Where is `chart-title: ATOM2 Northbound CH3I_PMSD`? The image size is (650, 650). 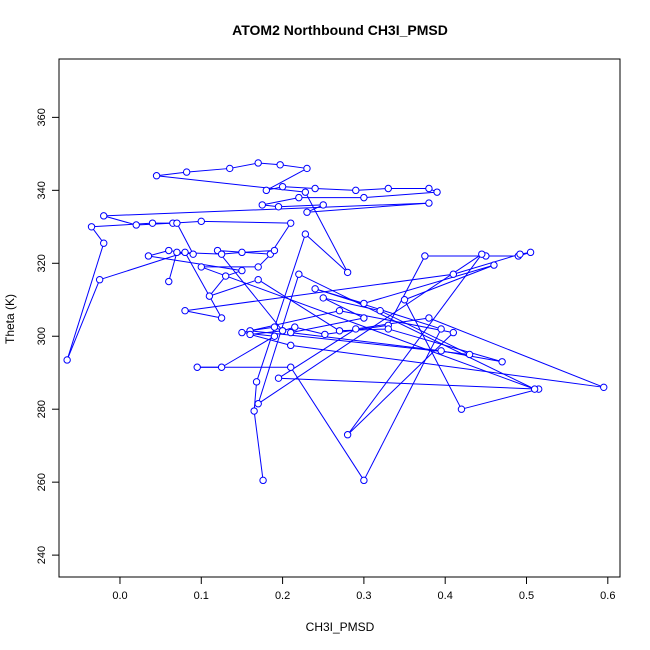 chart-title: ATOM2 Northbound CH3I_PMSD is located at coordinates (340, 30).